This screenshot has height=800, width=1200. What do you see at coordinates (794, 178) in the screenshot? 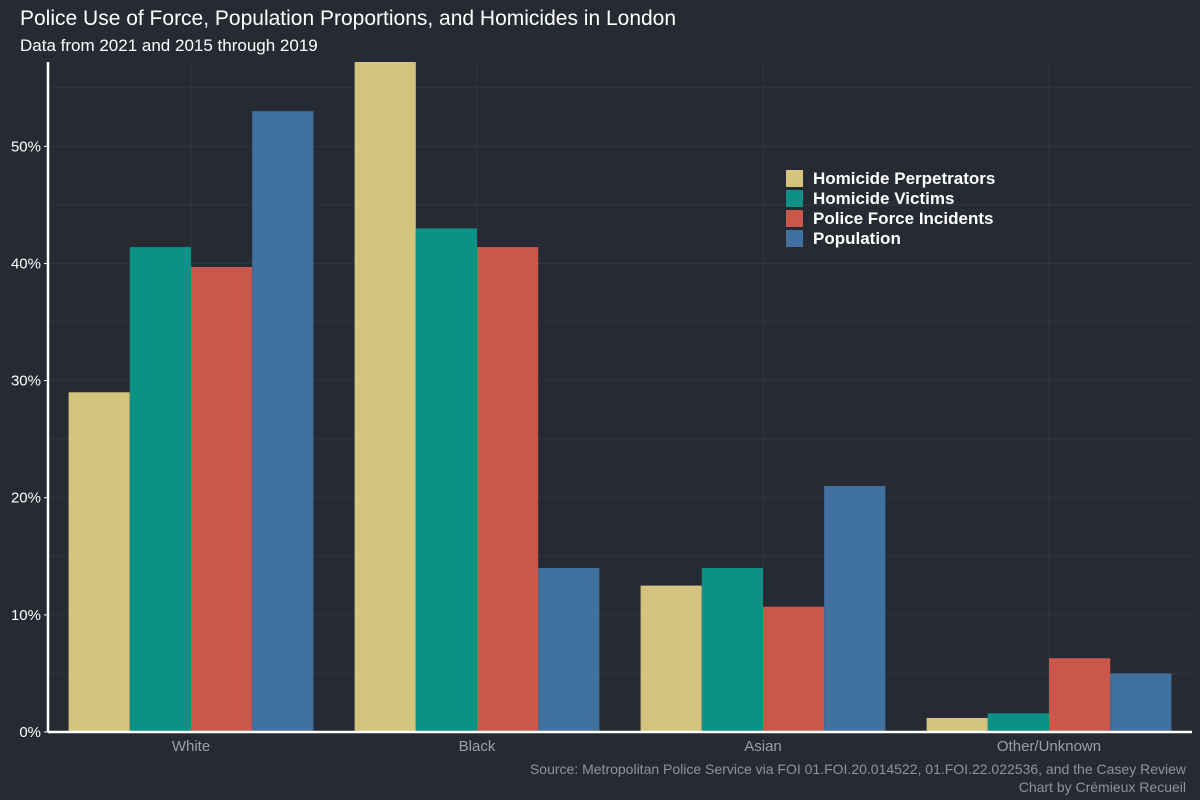
I see `legend-swatch-homicide-perpetrators` at bounding box center [794, 178].